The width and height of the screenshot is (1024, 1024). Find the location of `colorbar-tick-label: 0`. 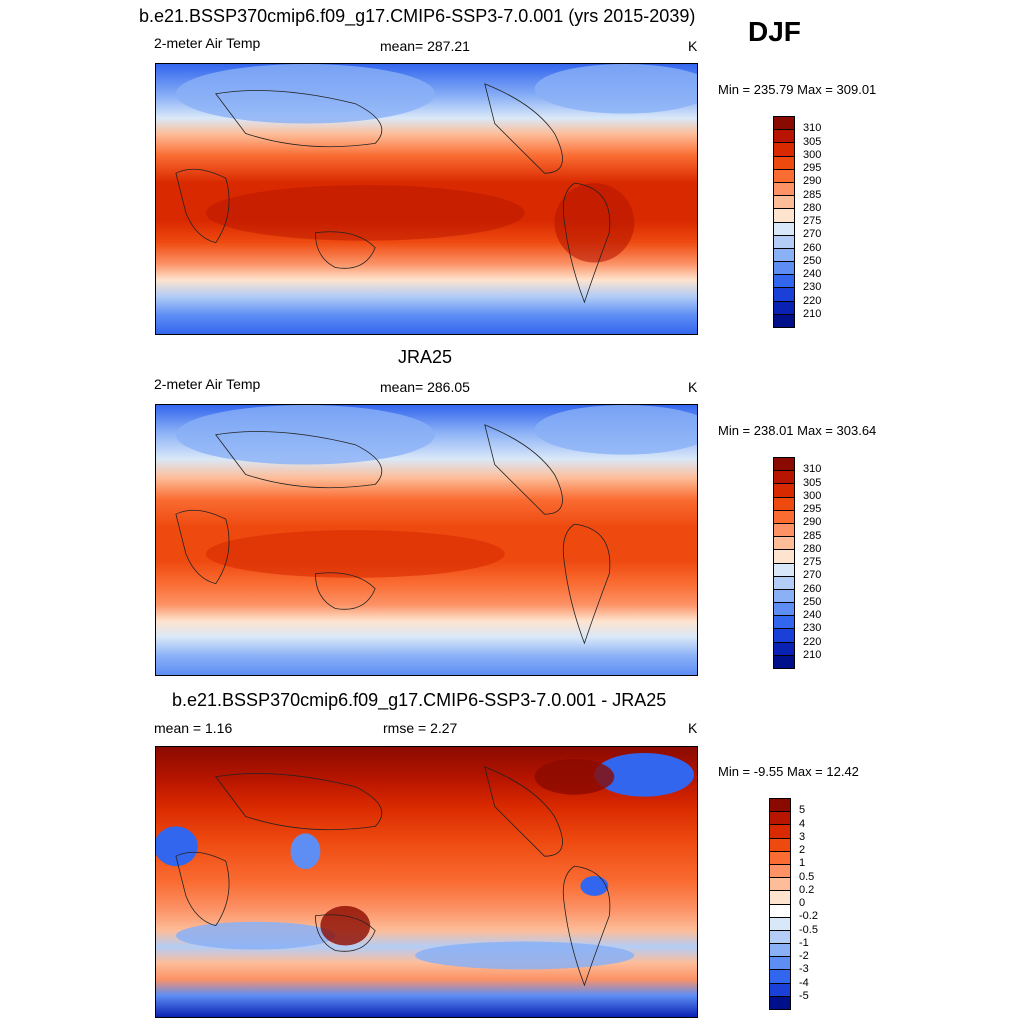

colorbar-tick-label: 0 is located at coordinates (802, 903).